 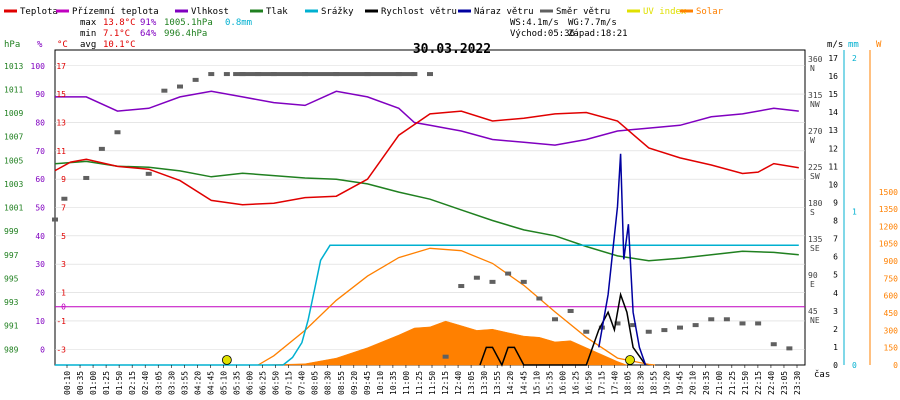 I want to click on ms-tick-label: 0, so click(x=835, y=365).